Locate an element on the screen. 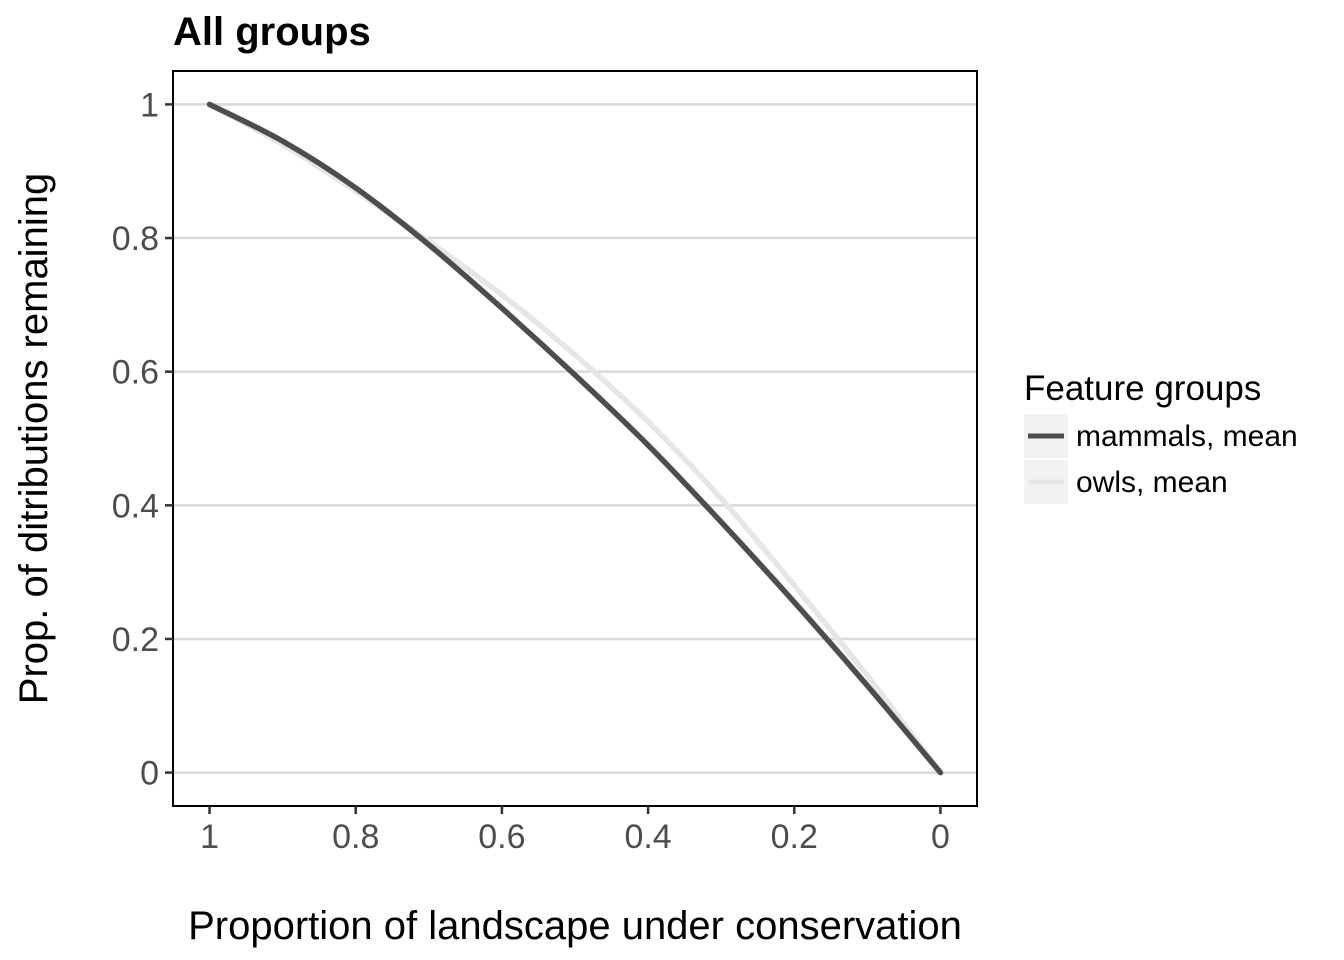 This screenshot has width=1344, height=960. x-tick-label: 0.4 is located at coordinates (647, 837).